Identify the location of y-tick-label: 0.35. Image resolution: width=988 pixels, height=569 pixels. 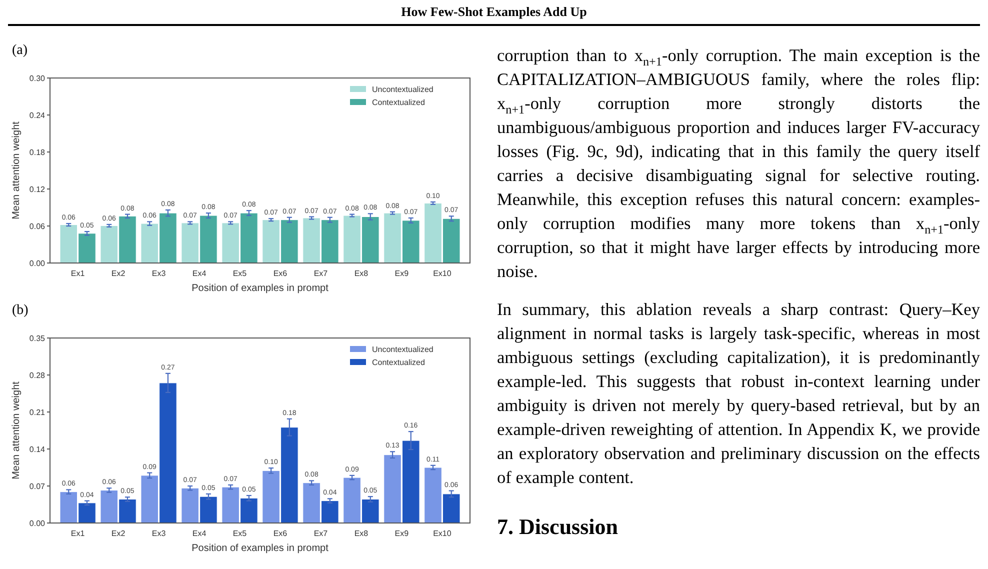
(37, 338).